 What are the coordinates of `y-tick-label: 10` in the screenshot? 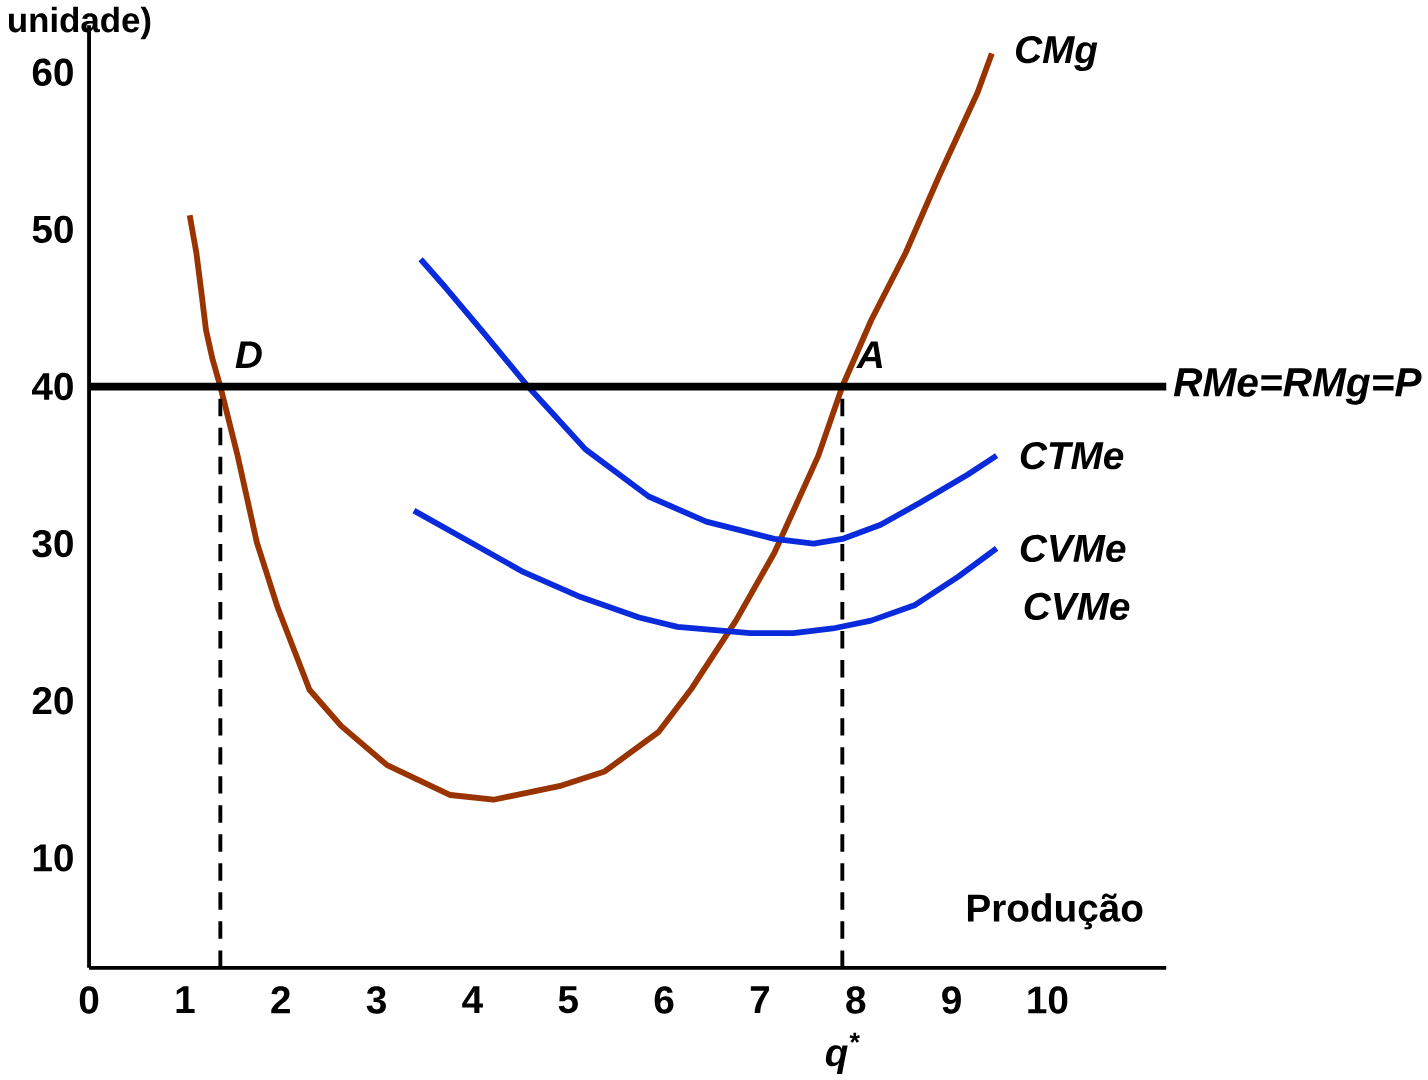 It's located at (53, 857).